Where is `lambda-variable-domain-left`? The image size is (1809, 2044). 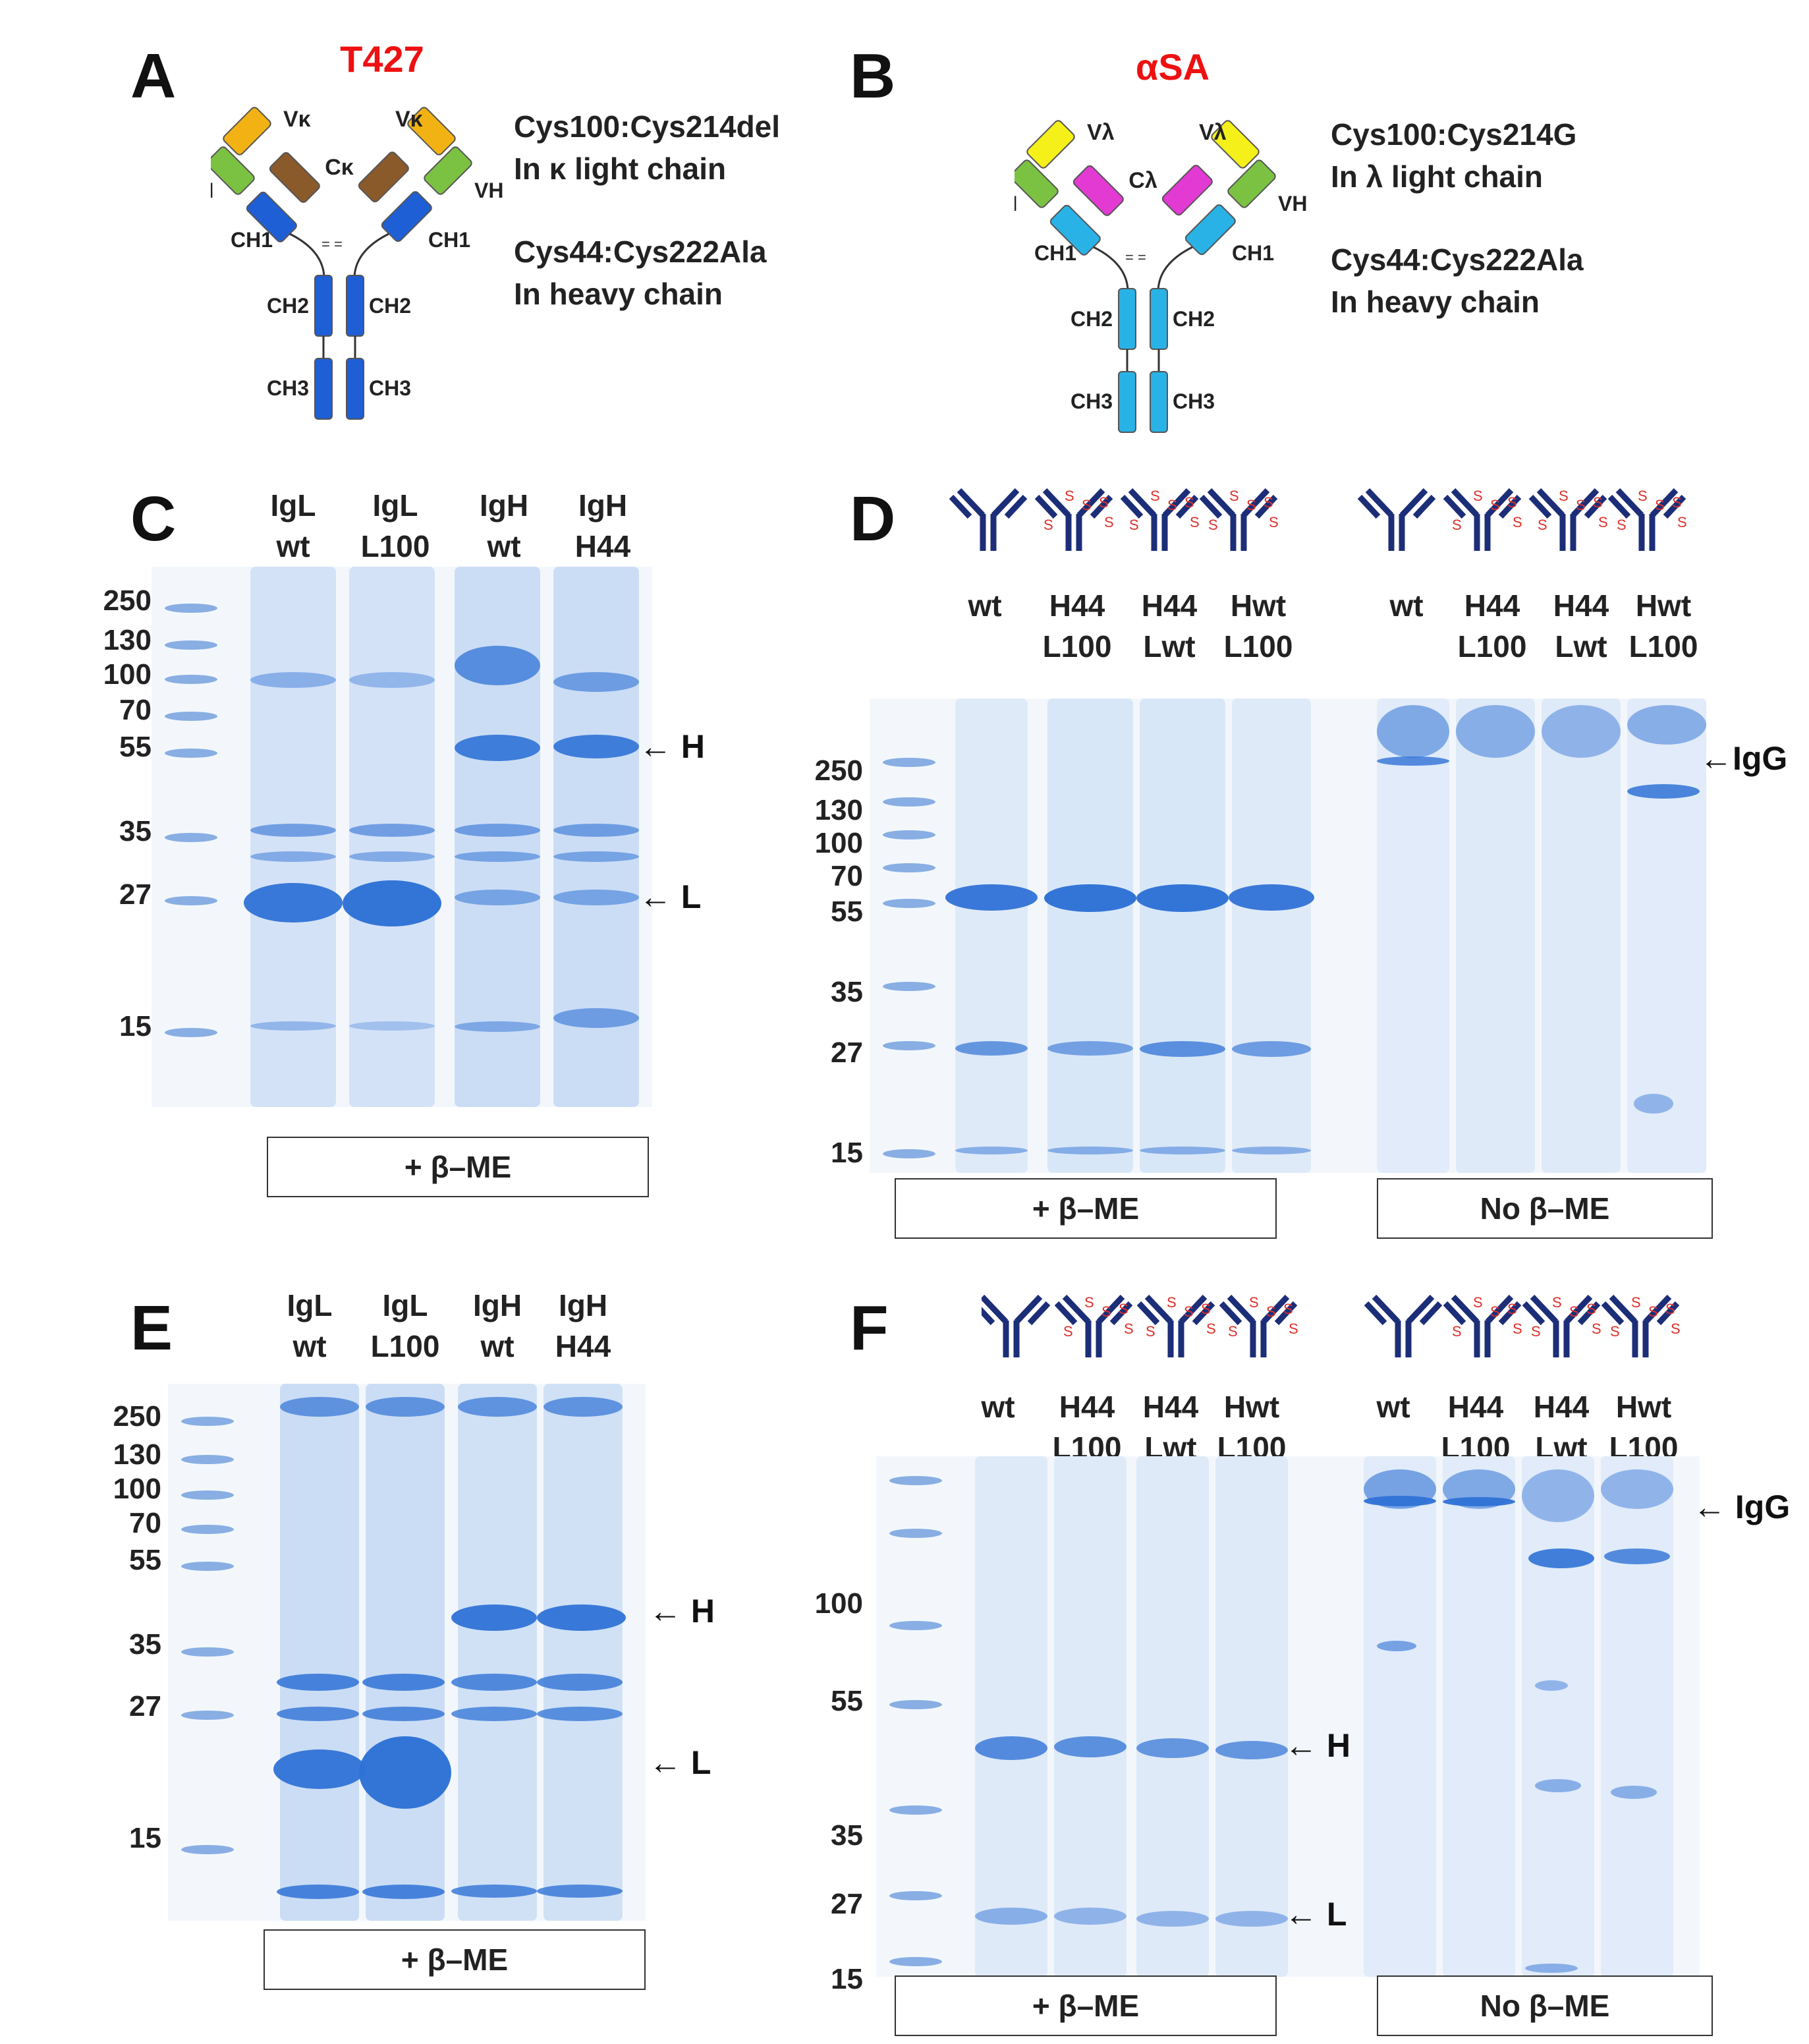 lambda-variable-domain-left is located at coordinates (1050, 144).